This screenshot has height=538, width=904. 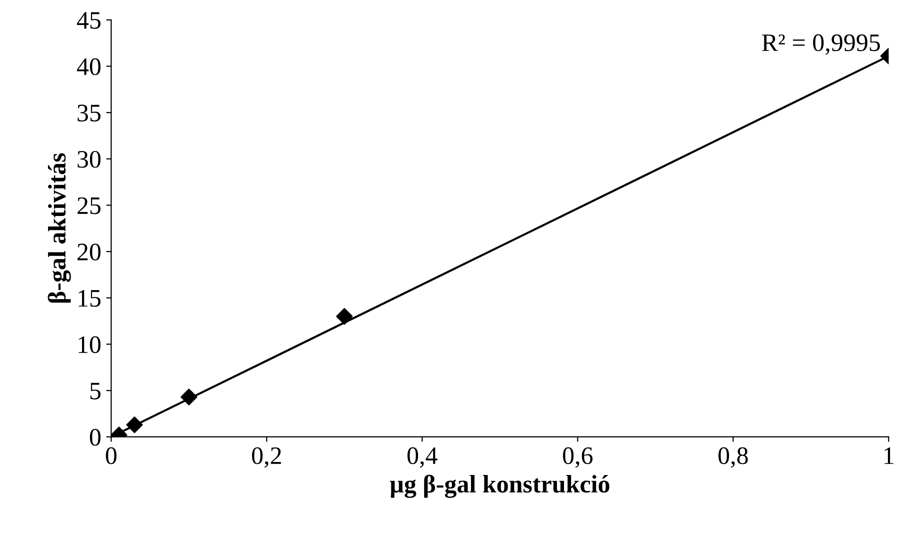 I want to click on y-tick-label: 5, so click(x=95, y=391).